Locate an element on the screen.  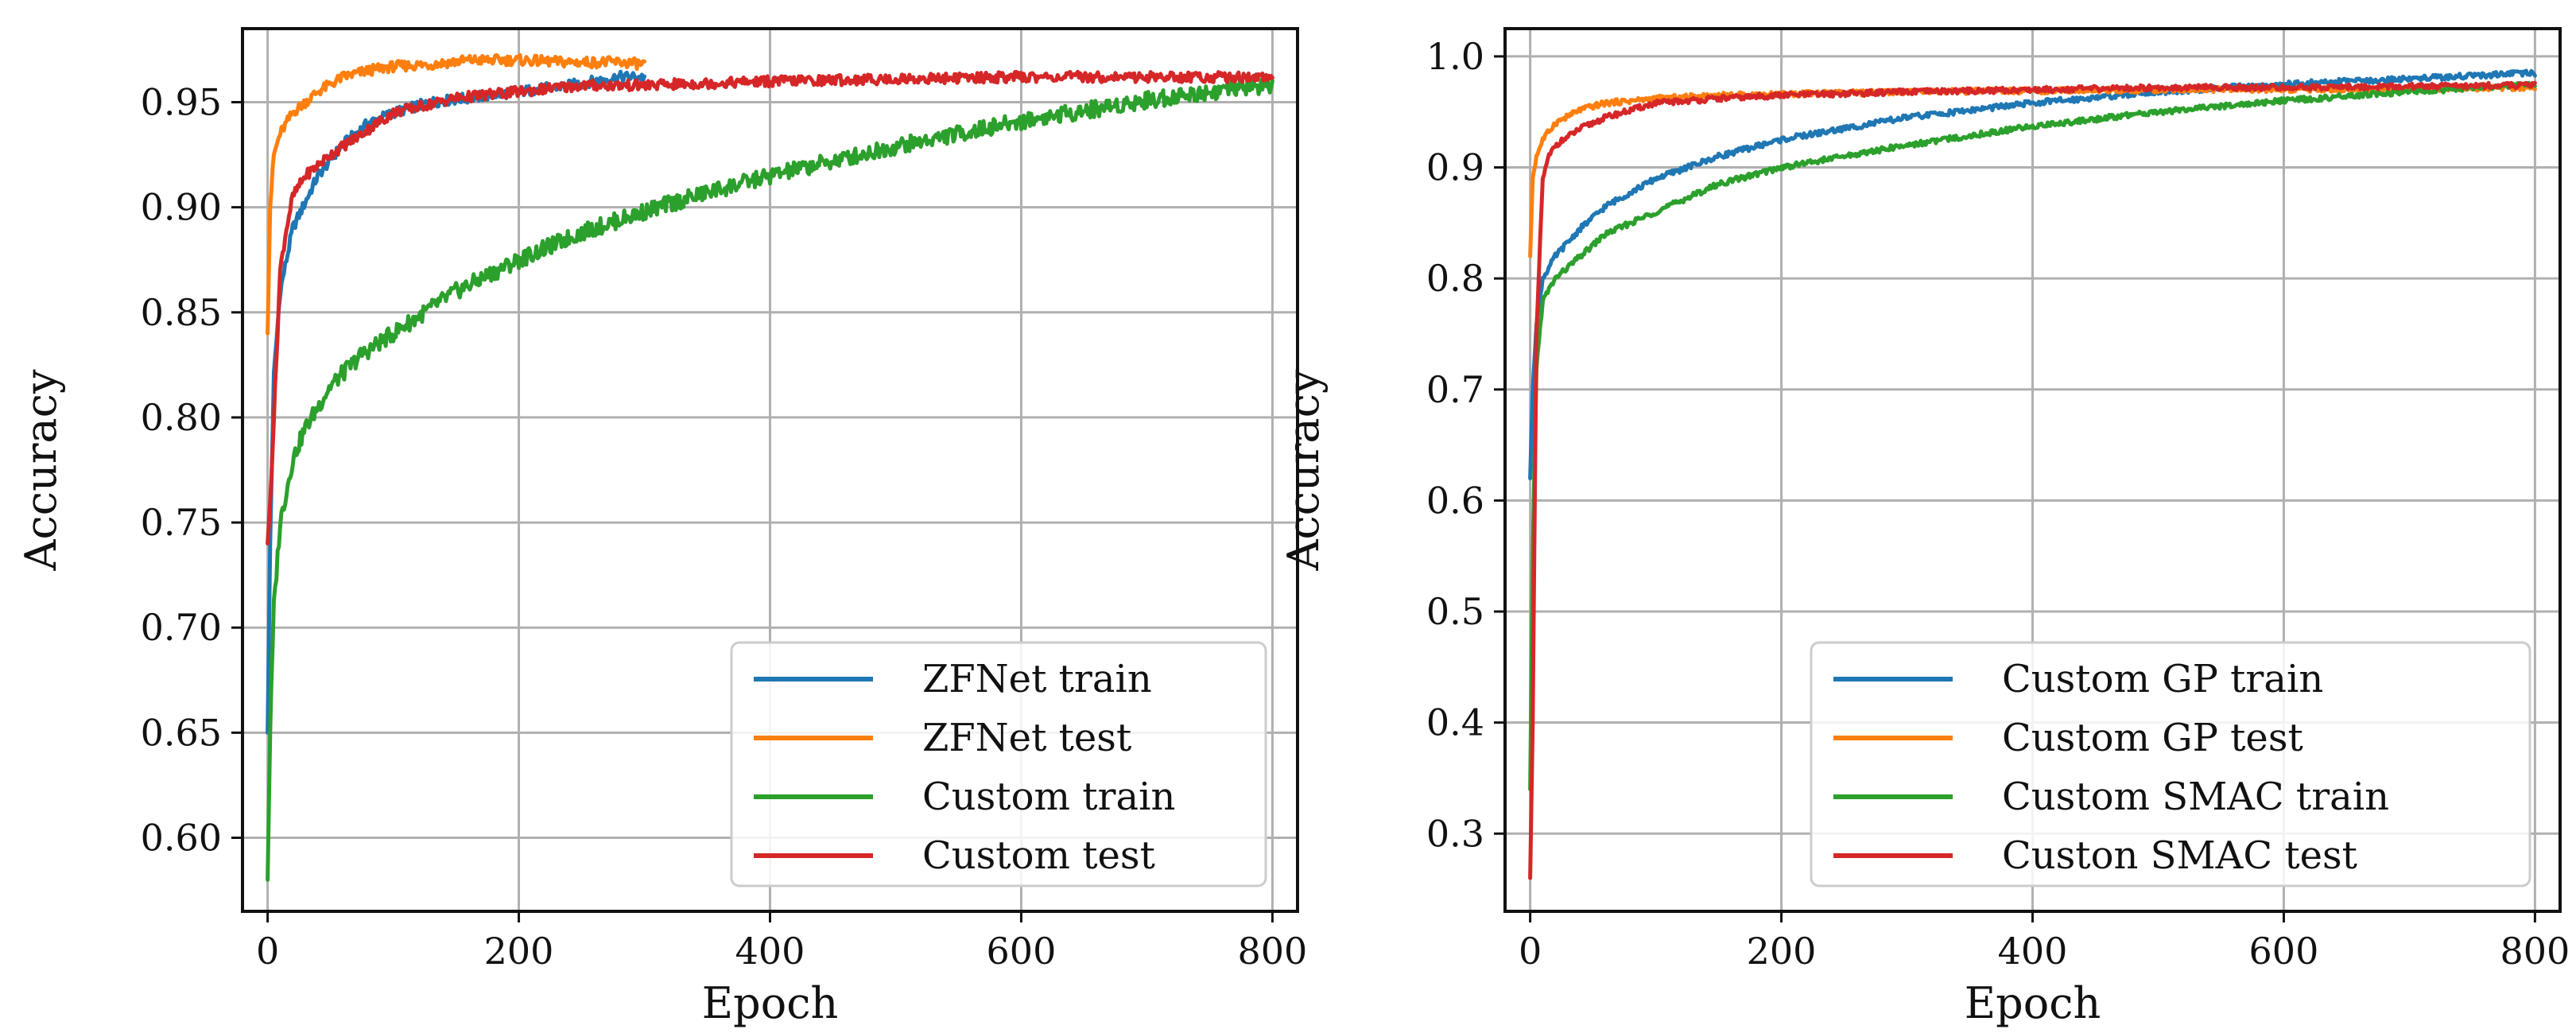
legend-label: Custom SMAC train is located at coordinates (2195, 797).